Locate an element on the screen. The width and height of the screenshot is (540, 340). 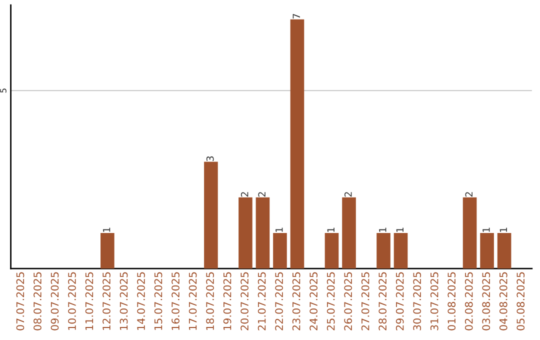
y-tick-label: 5 is located at coordinates (3, 90).